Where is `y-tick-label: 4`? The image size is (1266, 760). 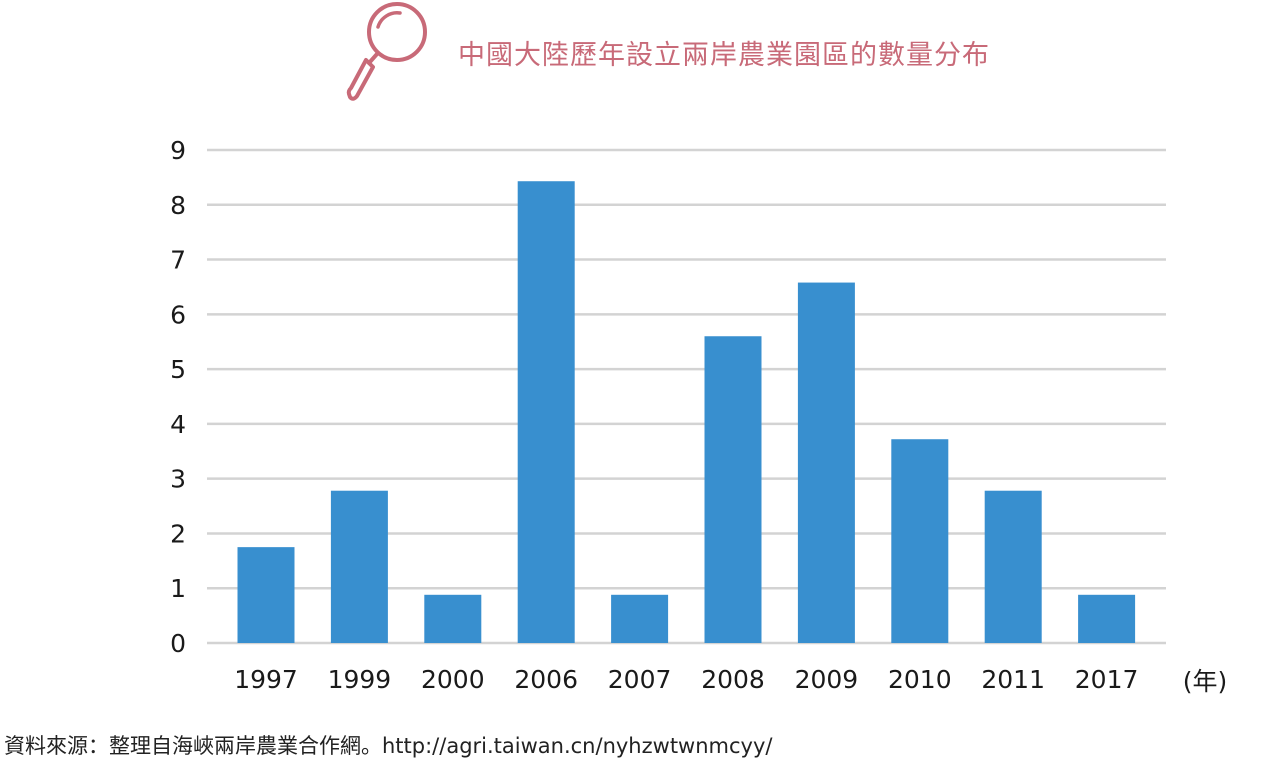
y-tick-label: 4 is located at coordinates (178, 424).